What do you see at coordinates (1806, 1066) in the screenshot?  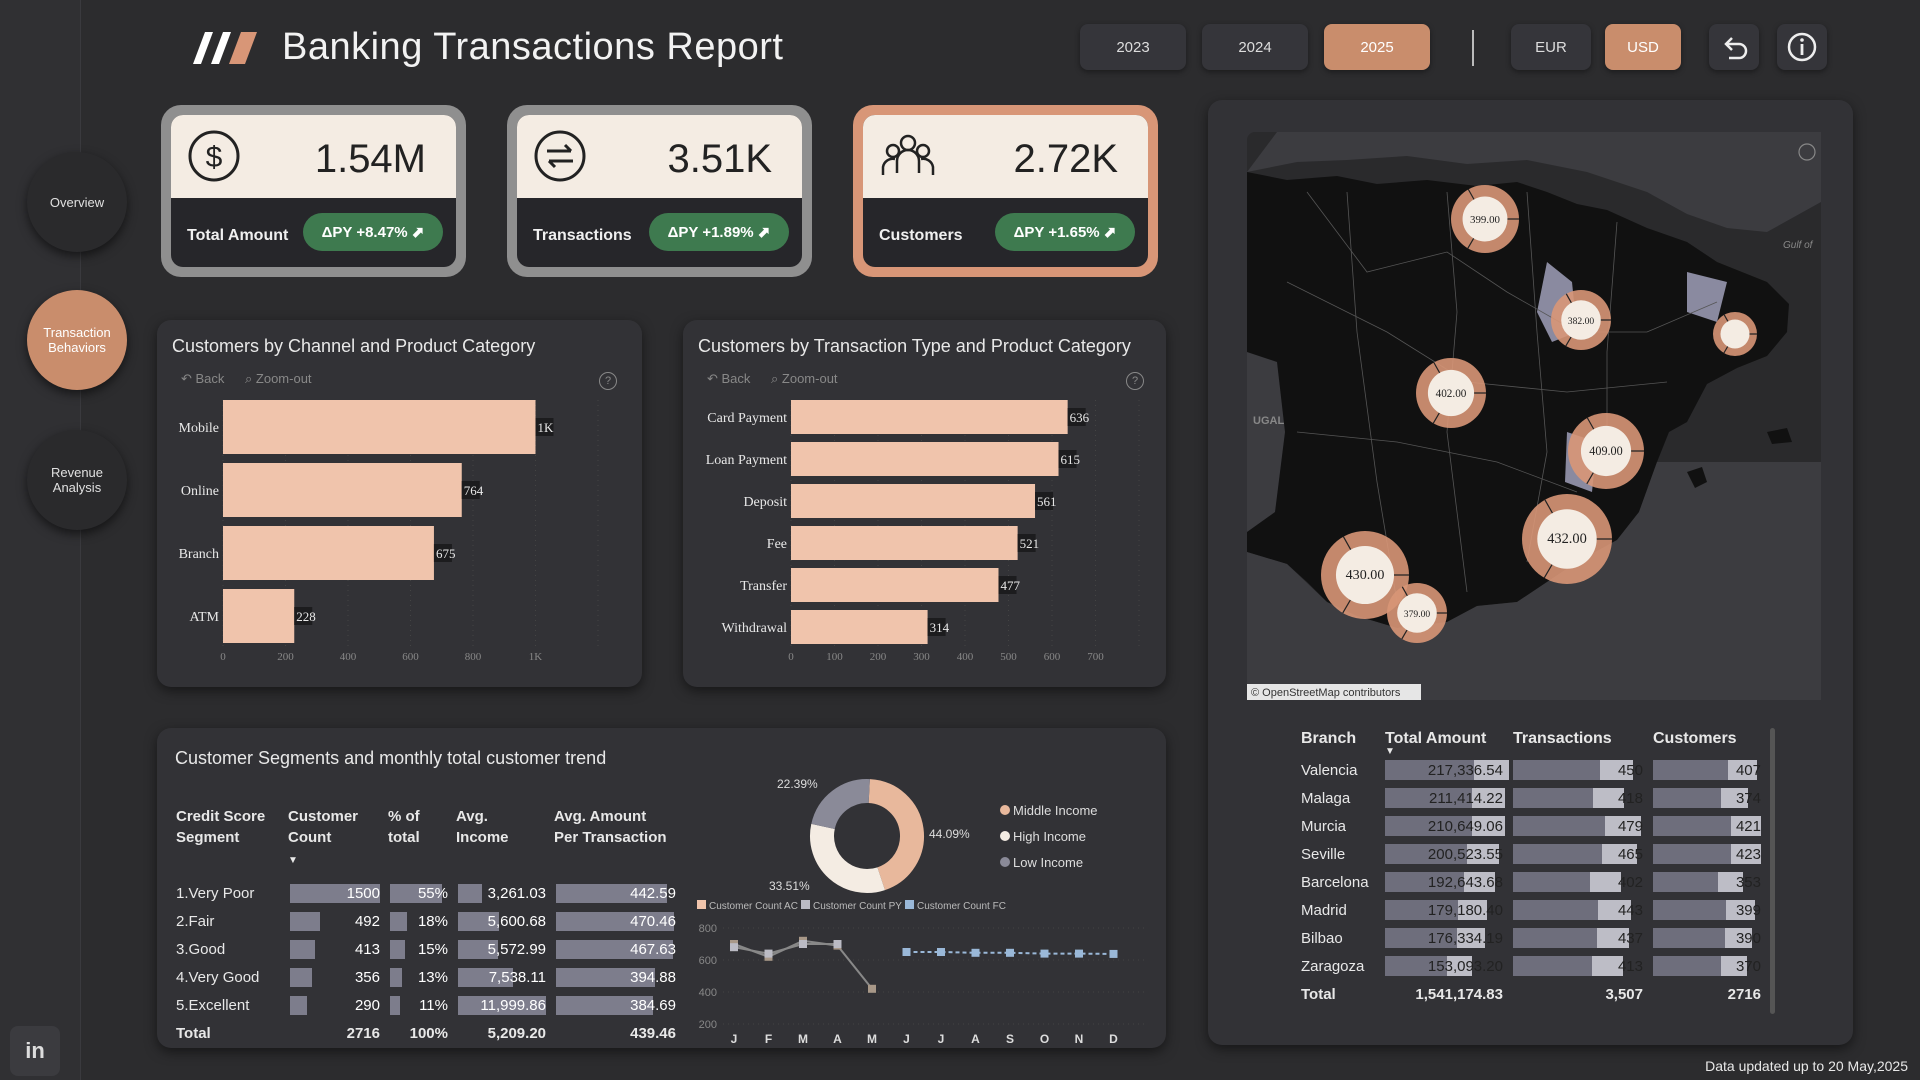 I see `data-updated-note: Data updated up to 20 May,2025` at bounding box center [1806, 1066].